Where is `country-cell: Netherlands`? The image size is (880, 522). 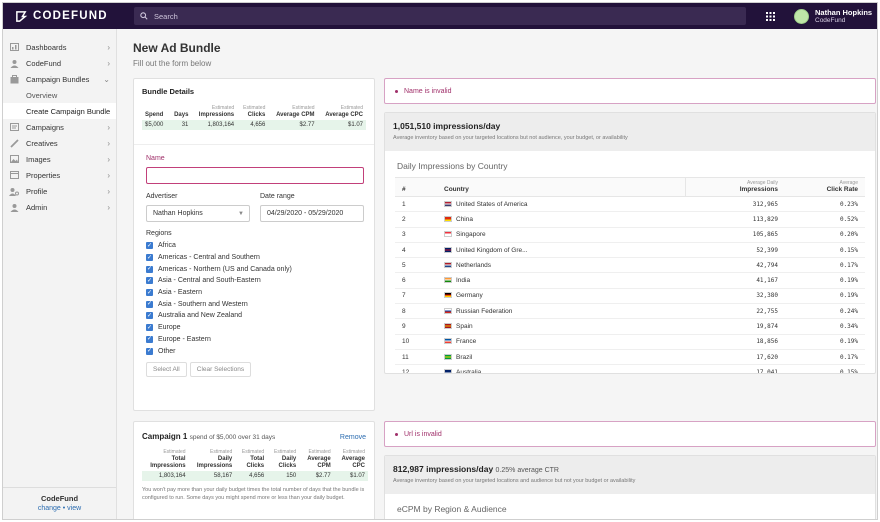
country-cell: Netherlands is located at coordinates (561, 265).